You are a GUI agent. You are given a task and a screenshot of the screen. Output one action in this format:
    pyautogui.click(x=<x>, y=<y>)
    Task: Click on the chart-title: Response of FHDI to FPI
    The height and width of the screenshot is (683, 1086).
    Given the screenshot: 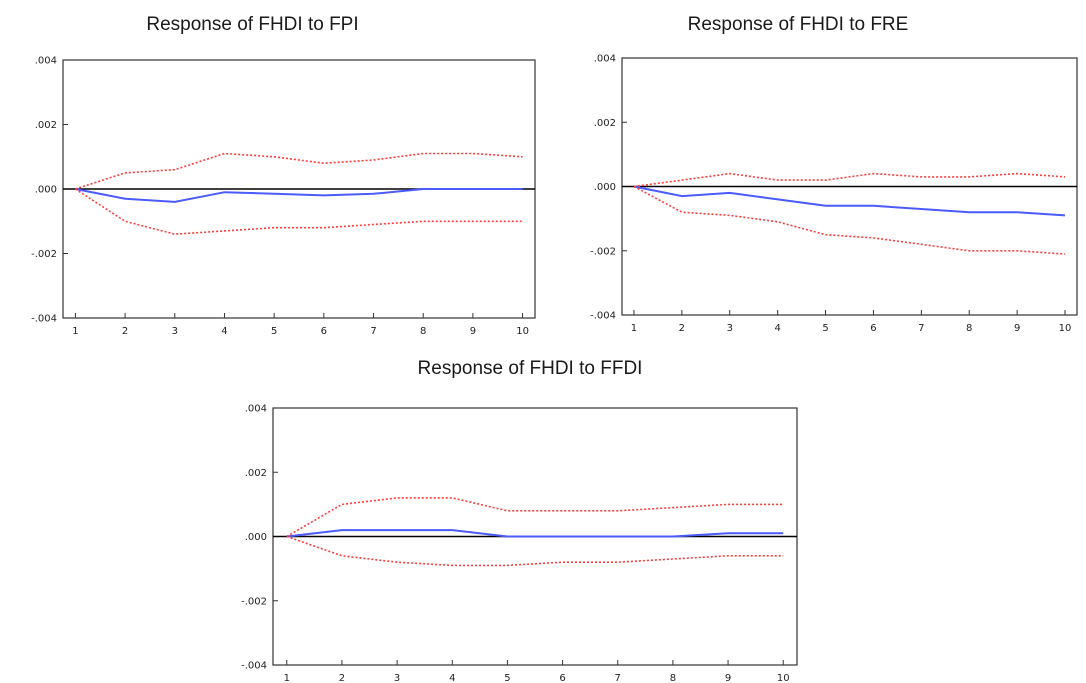 What is the action you would take?
    pyautogui.click(x=252, y=24)
    